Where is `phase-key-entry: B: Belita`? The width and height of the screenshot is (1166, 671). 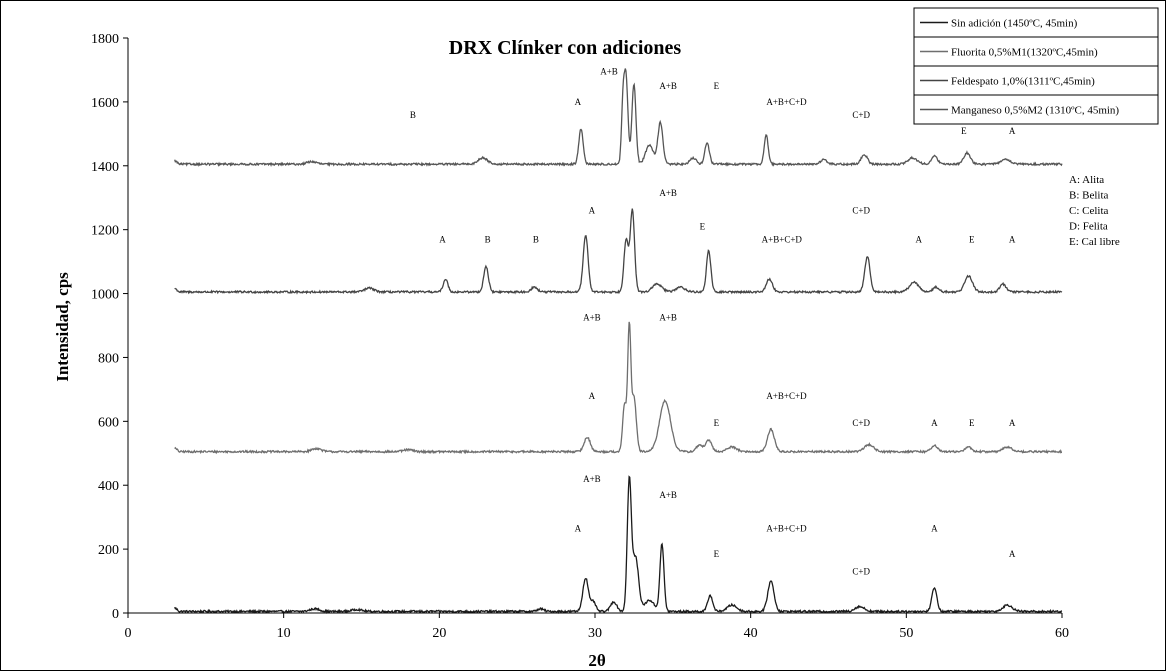 phase-key-entry: B: Belita is located at coordinates (1089, 196).